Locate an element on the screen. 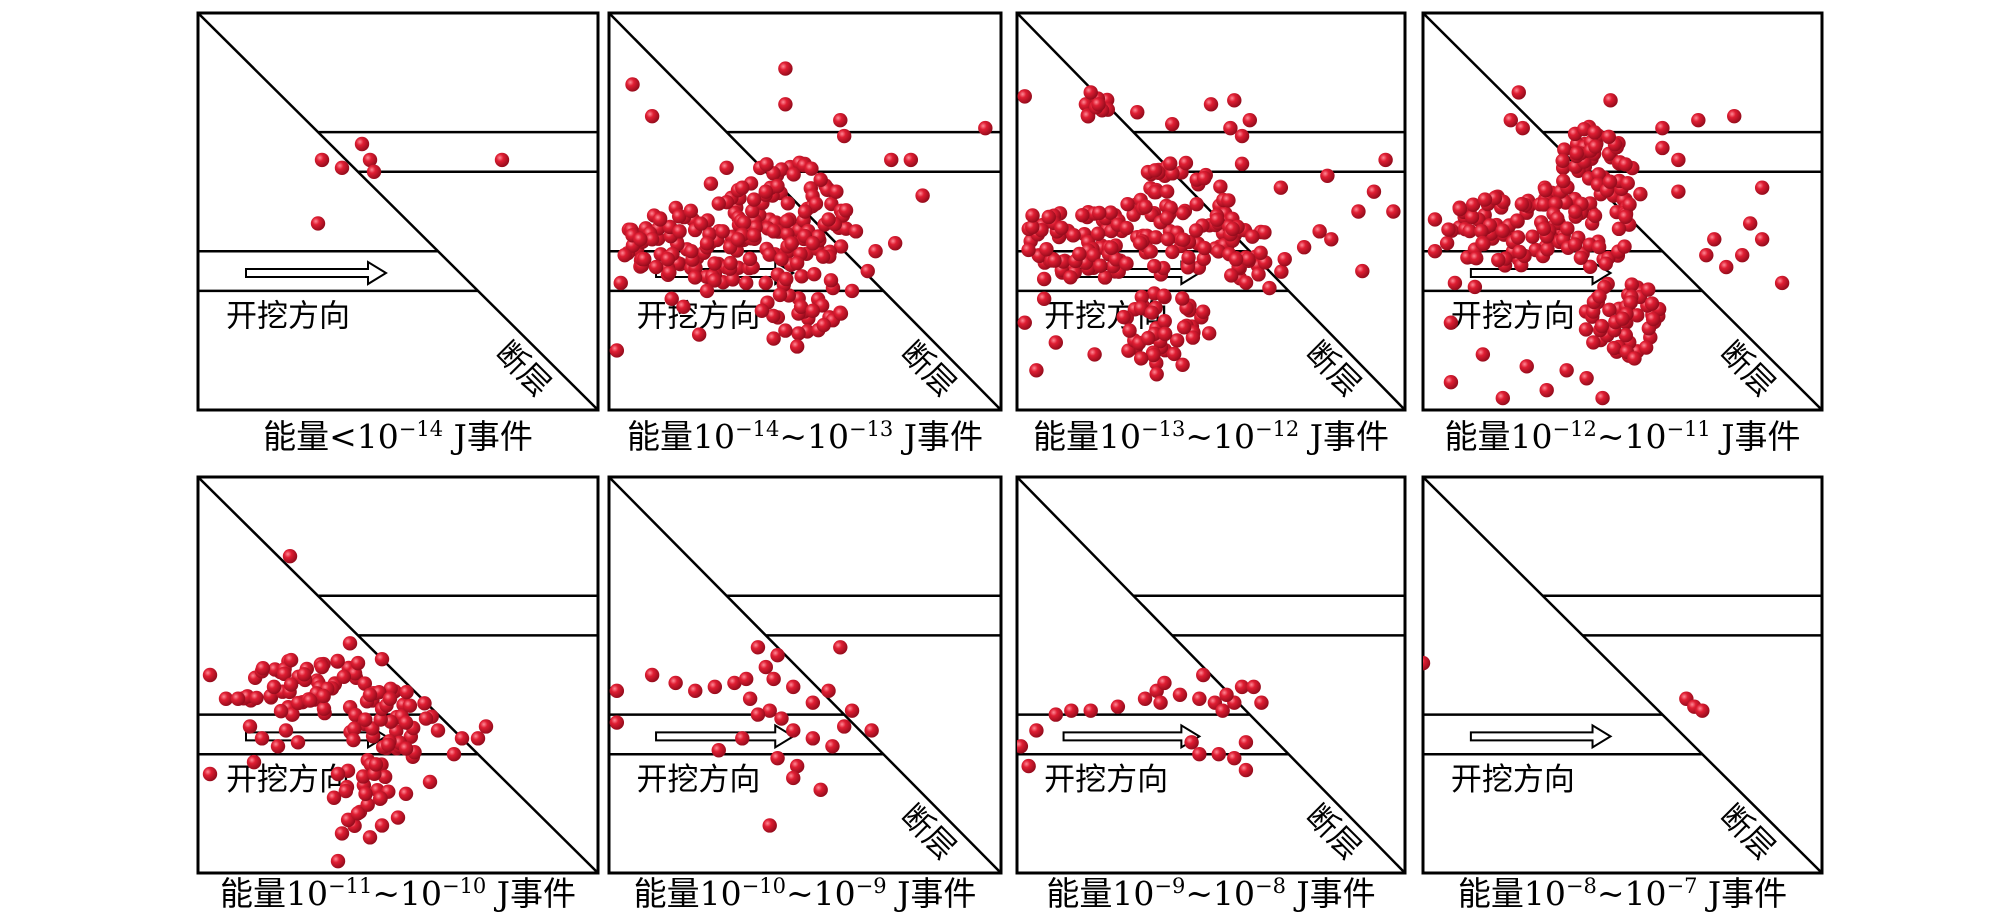 The height and width of the screenshot is (921, 2008). fault-line is located at coordinates (398, 675).